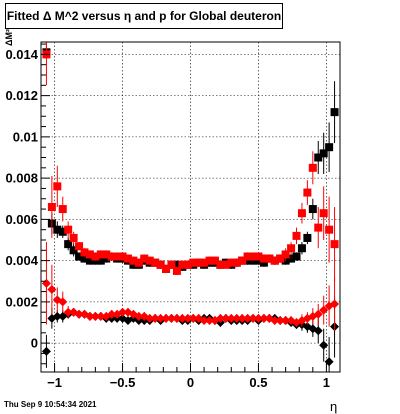 This screenshot has height=414, width=400. What do you see at coordinates (34, 343) in the screenshot?
I see `y-tick-label: 0` at bounding box center [34, 343].